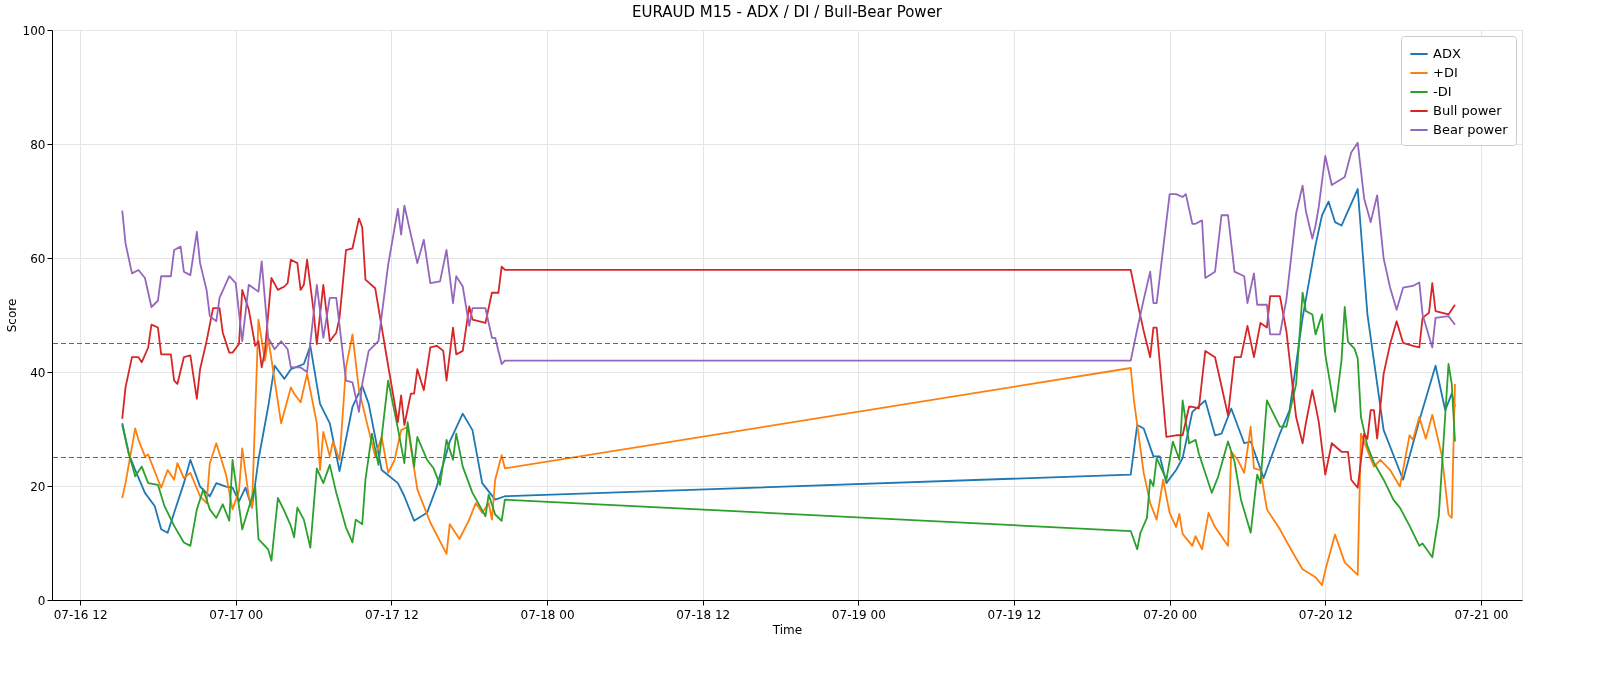 This screenshot has width=1600, height=686. I want to click on legend-label: +DI, so click(1445, 72).